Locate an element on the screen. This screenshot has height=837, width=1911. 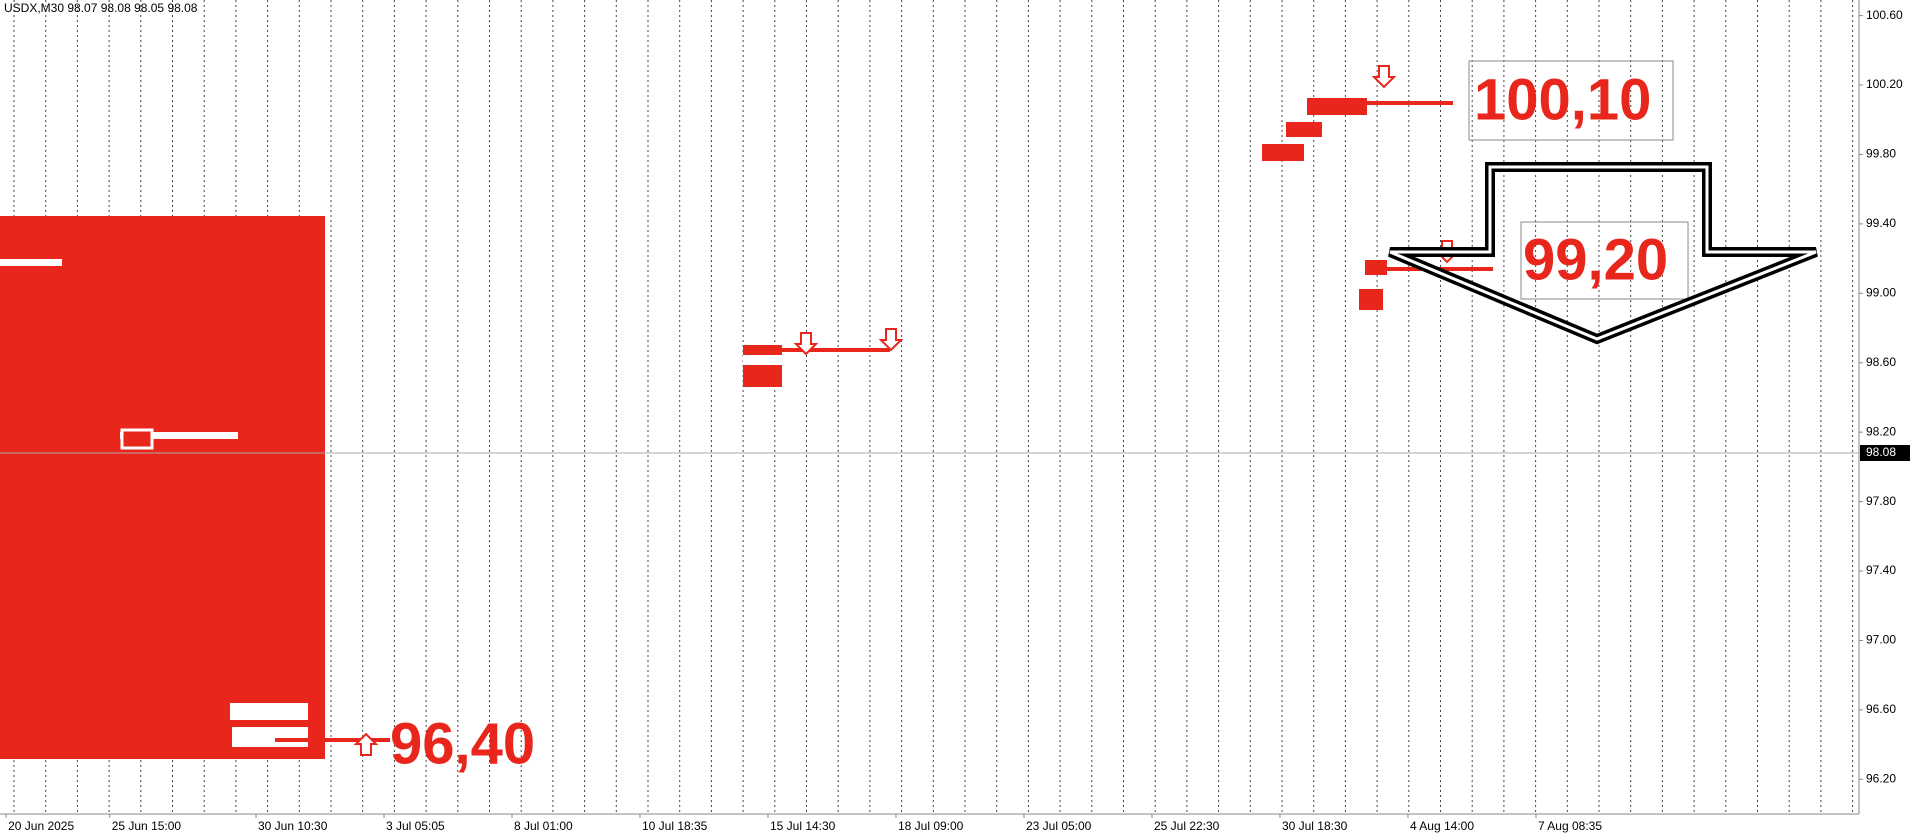
y-tick-label: 97.40 is located at coordinates (1881, 570).